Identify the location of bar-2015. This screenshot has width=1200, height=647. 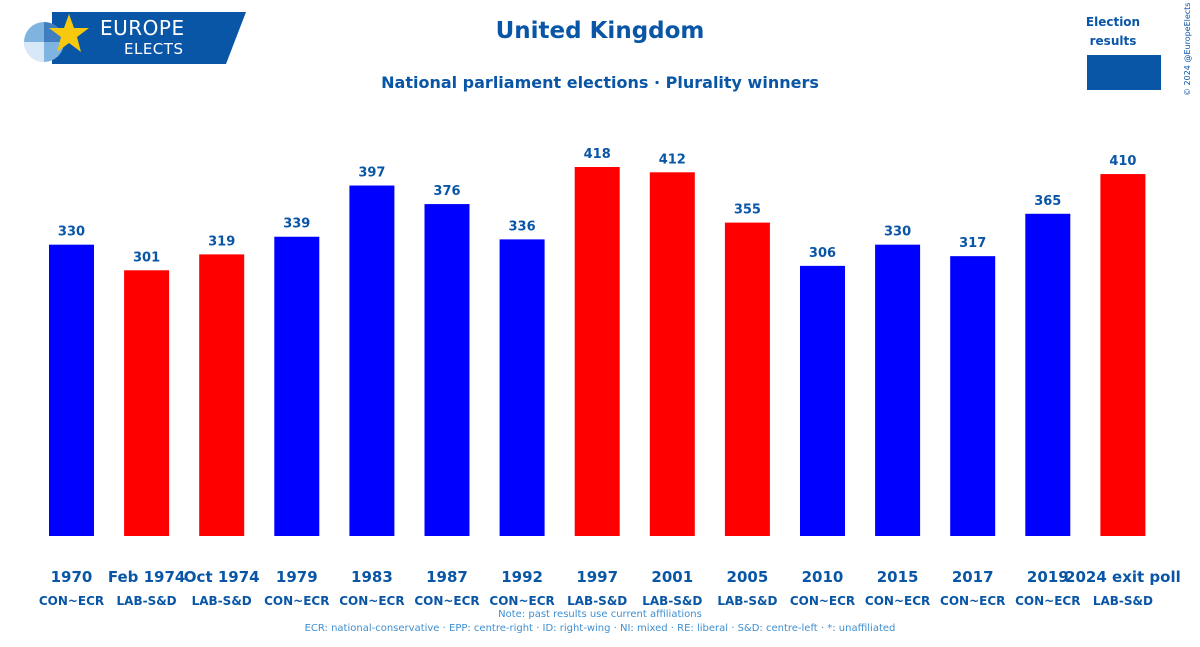
(898, 390).